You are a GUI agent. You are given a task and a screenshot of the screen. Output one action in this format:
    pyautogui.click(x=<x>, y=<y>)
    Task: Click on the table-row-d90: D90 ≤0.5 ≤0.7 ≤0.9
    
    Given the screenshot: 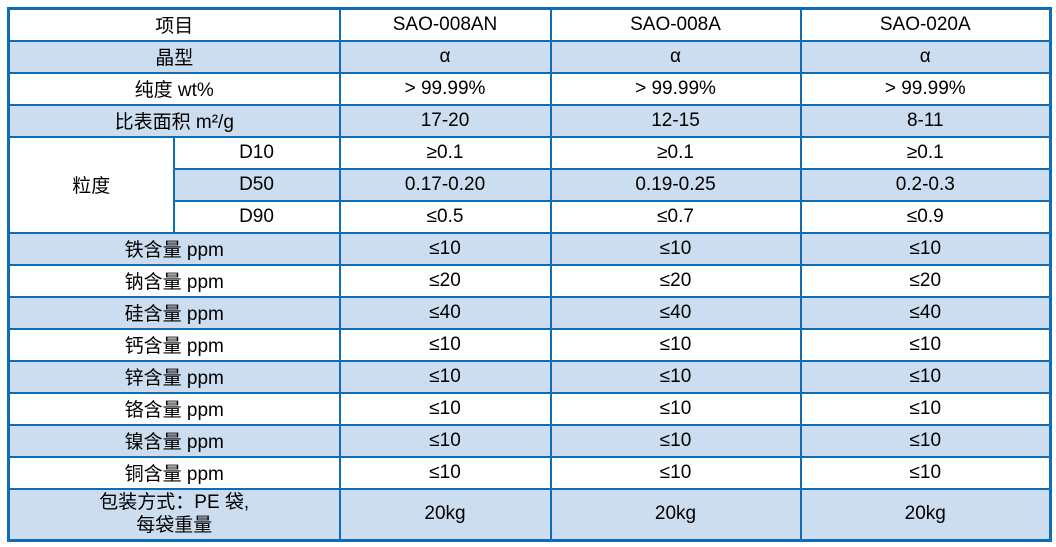 What is the action you would take?
    pyautogui.click(x=530, y=216)
    